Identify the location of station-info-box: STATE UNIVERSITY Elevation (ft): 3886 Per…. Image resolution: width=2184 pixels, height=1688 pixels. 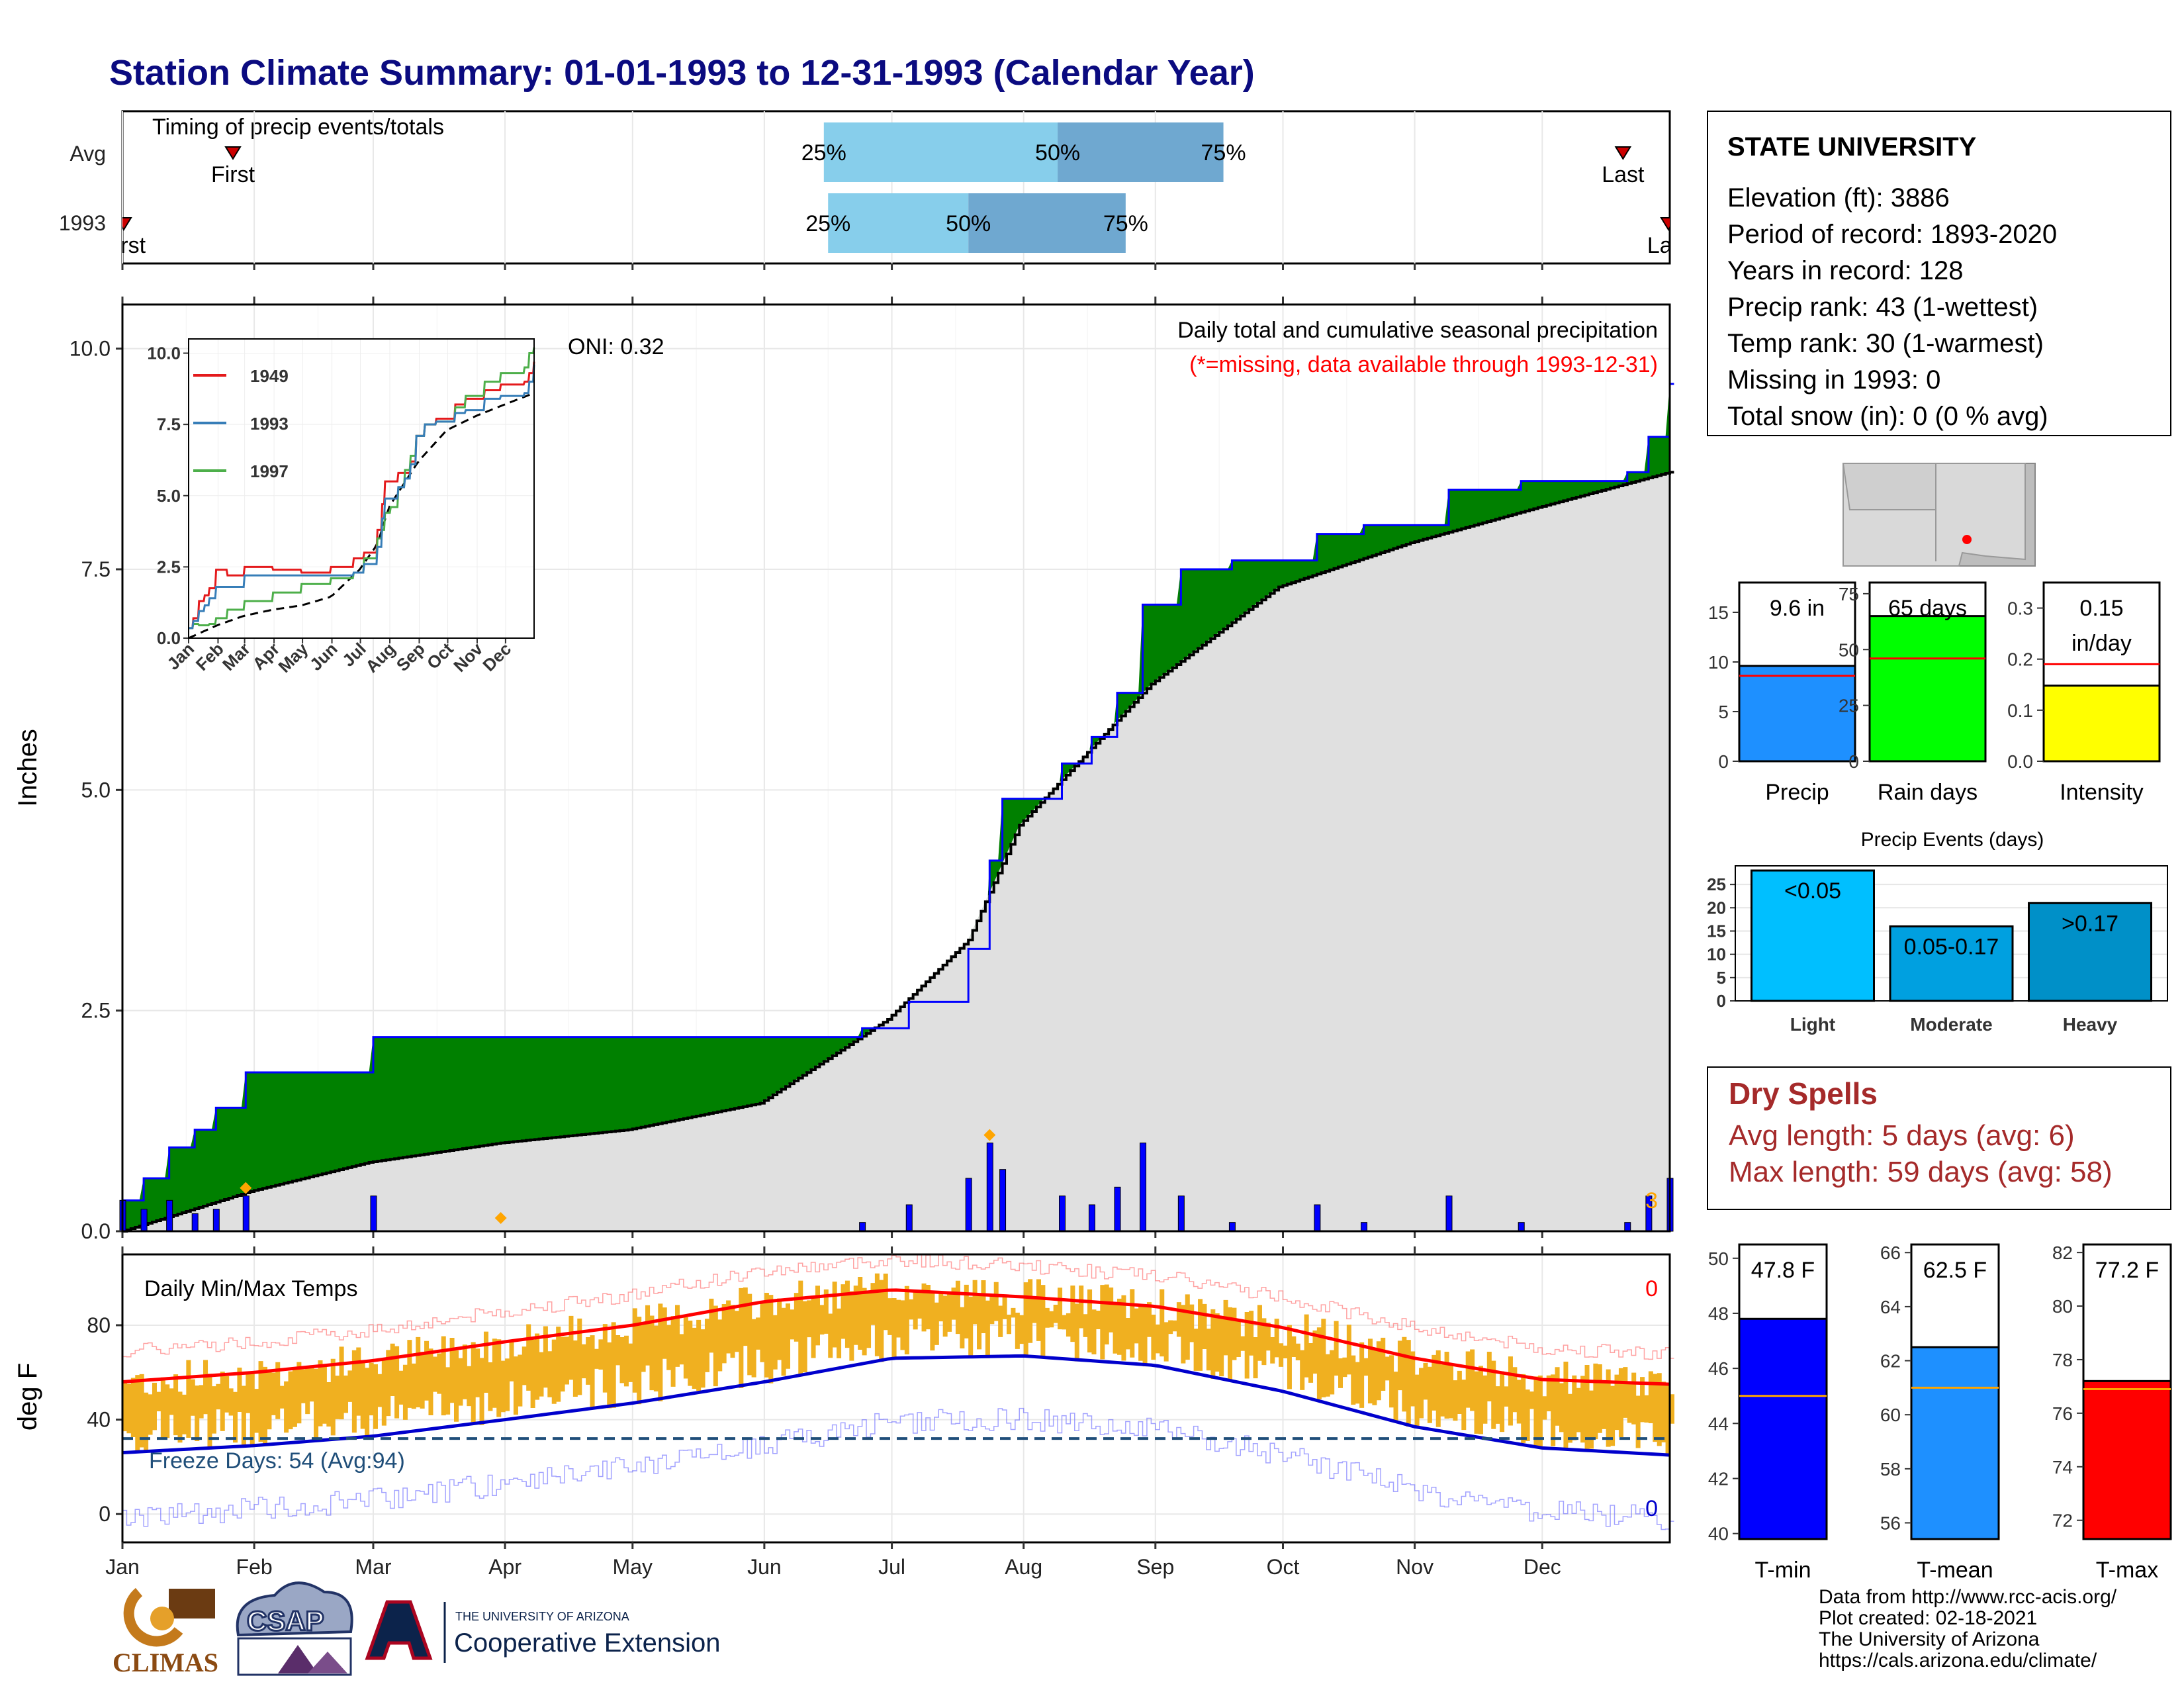
(1939, 273).